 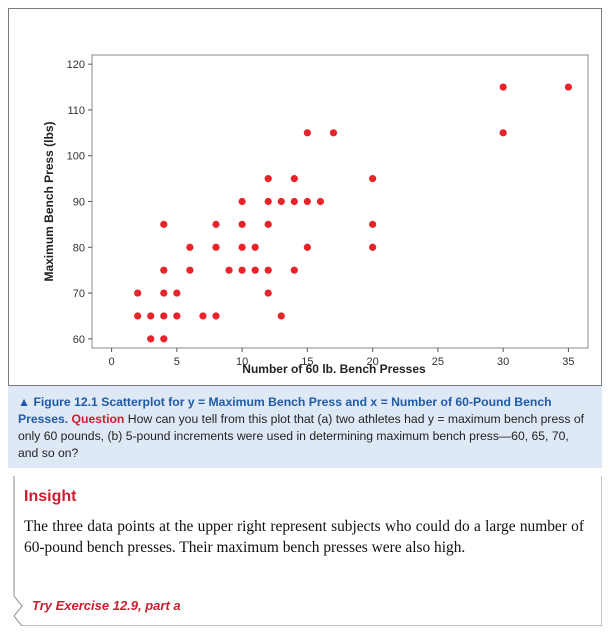 What do you see at coordinates (76, 65) in the screenshot?
I see `y-tick-label: 120` at bounding box center [76, 65].